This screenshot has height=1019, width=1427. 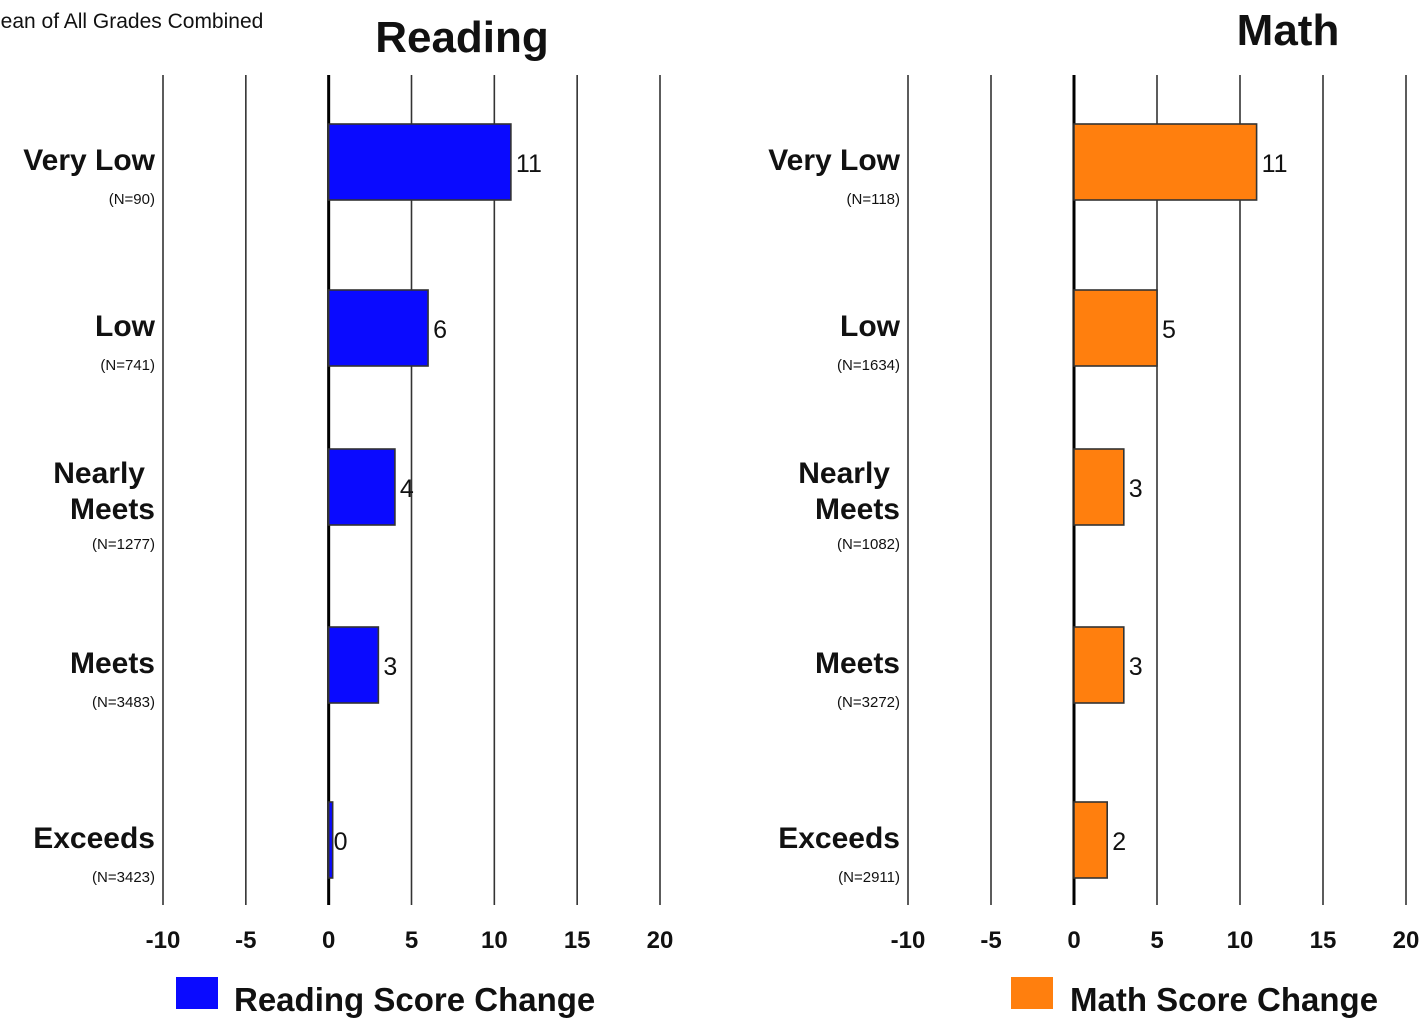 What do you see at coordinates (123, 877) in the screenshot?
I see `category-n-label: (N=3423)` at bounding box center [123, 877].